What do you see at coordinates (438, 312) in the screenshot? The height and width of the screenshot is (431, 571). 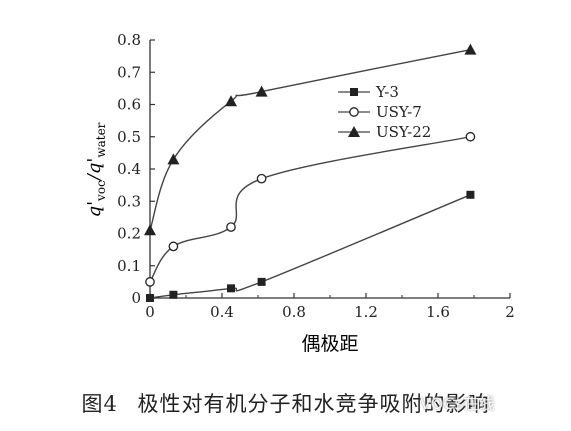 I see `x-tick-label: 1.6` at bounding box center [438, 312].